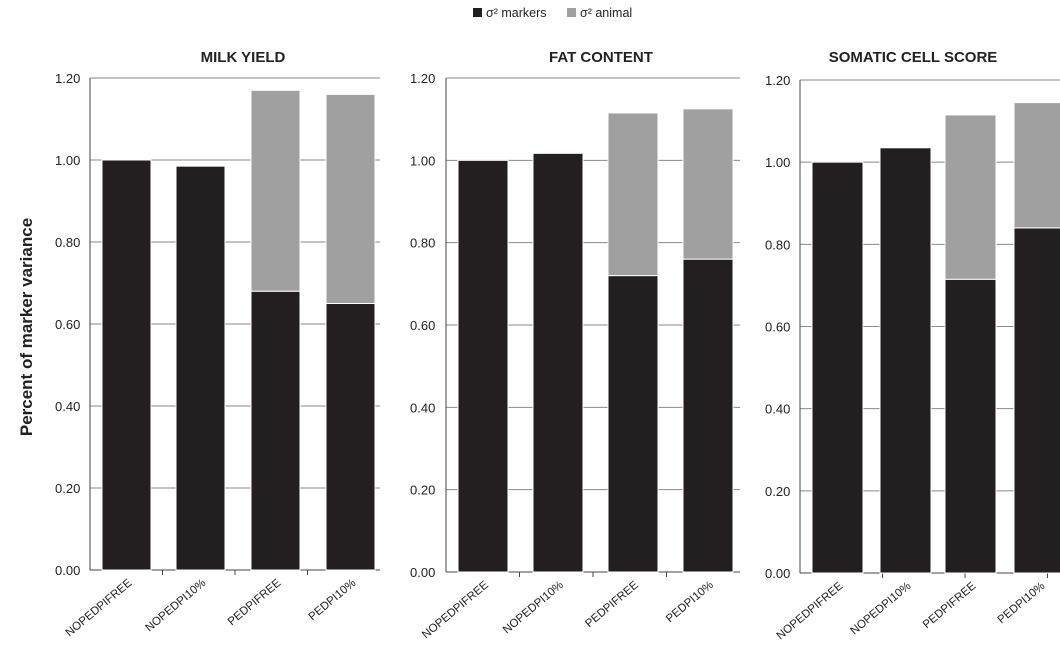 This screenshot has height=670, width=1060. I want to click on legend-label: σ² animal, so click(606, 13).